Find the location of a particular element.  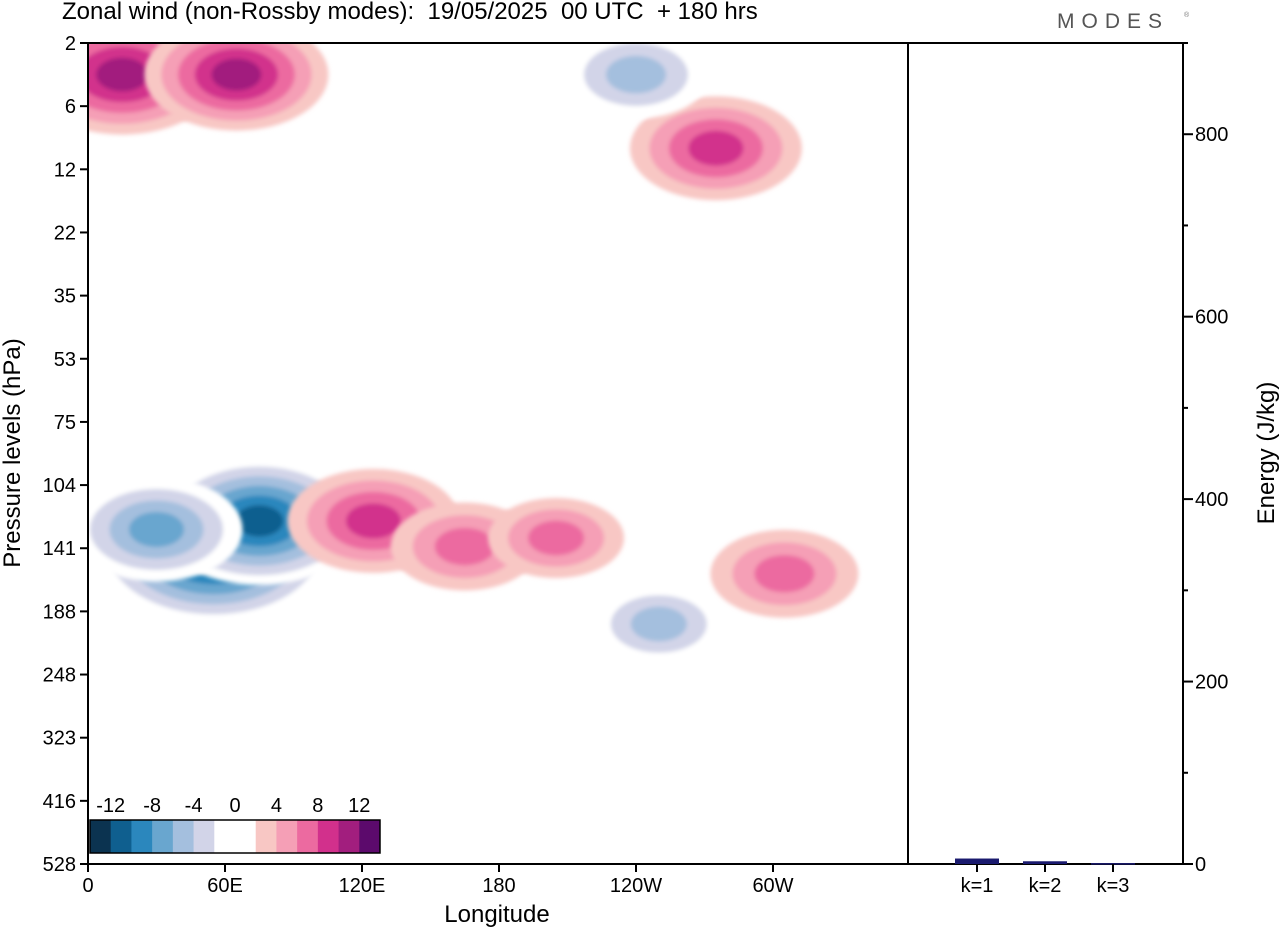

bar-label: k=1 is located at coordinates (977, 886).